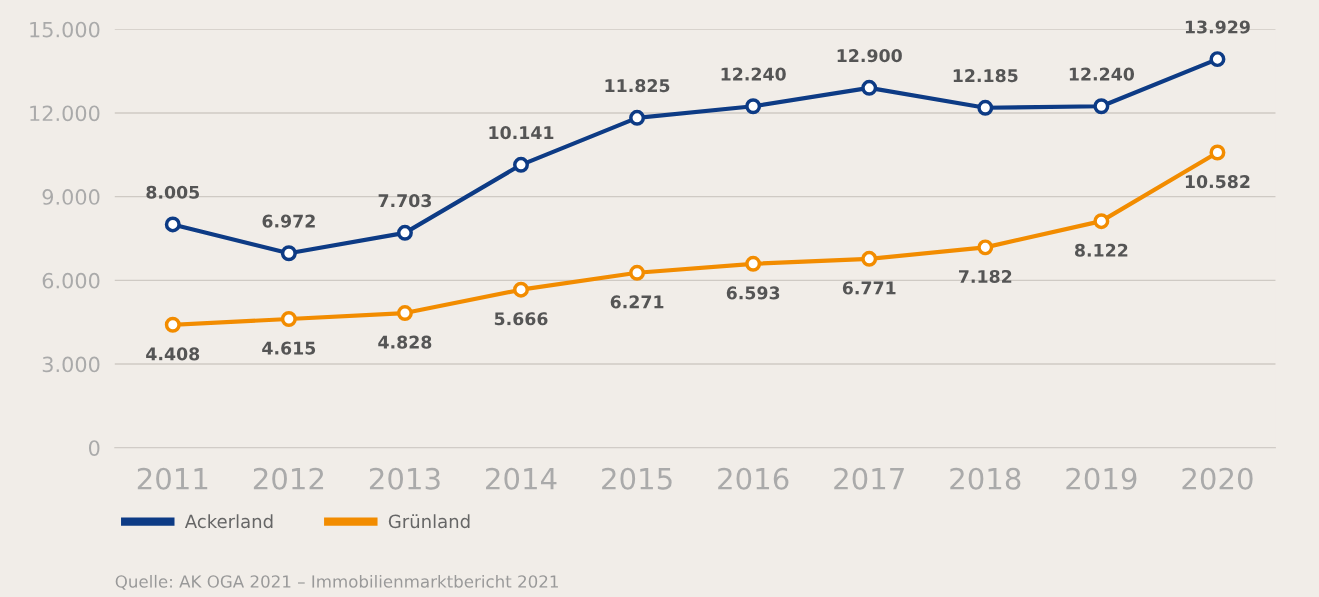  What do you see at coordinates (288, 478) in the screenshot?
I see `x-tick-label: 2012` at bounding box center [288, 478].